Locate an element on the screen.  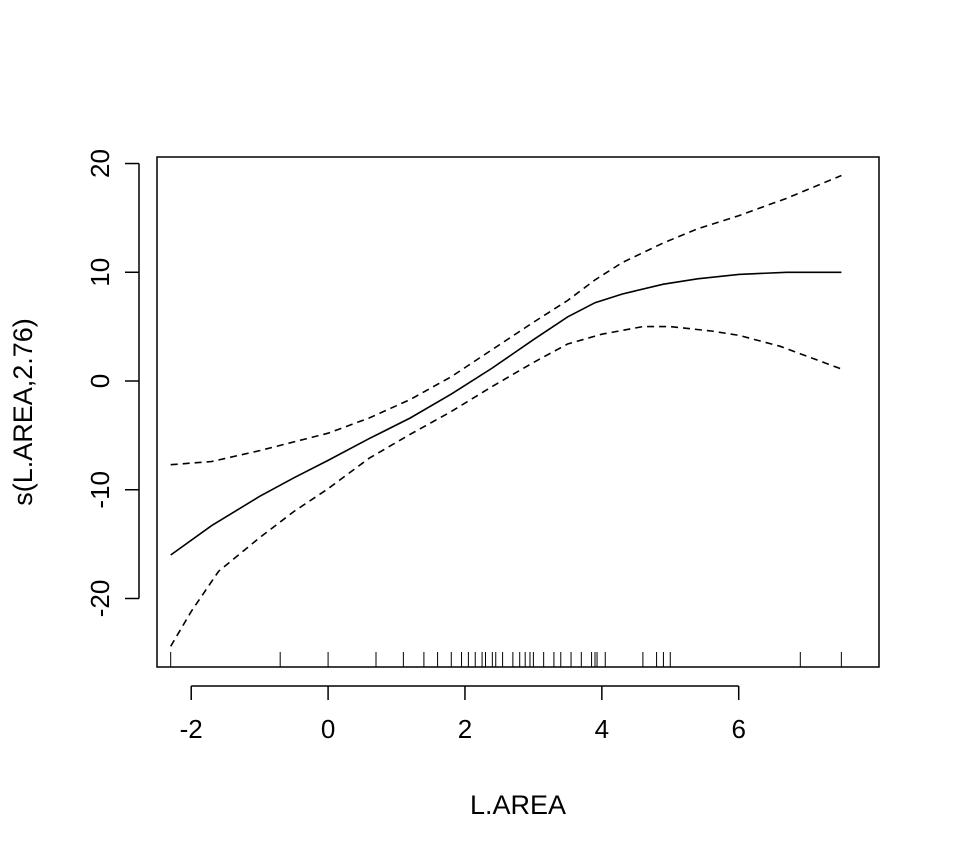
y-tick-label: -10 is located at coordinates (100, 490).